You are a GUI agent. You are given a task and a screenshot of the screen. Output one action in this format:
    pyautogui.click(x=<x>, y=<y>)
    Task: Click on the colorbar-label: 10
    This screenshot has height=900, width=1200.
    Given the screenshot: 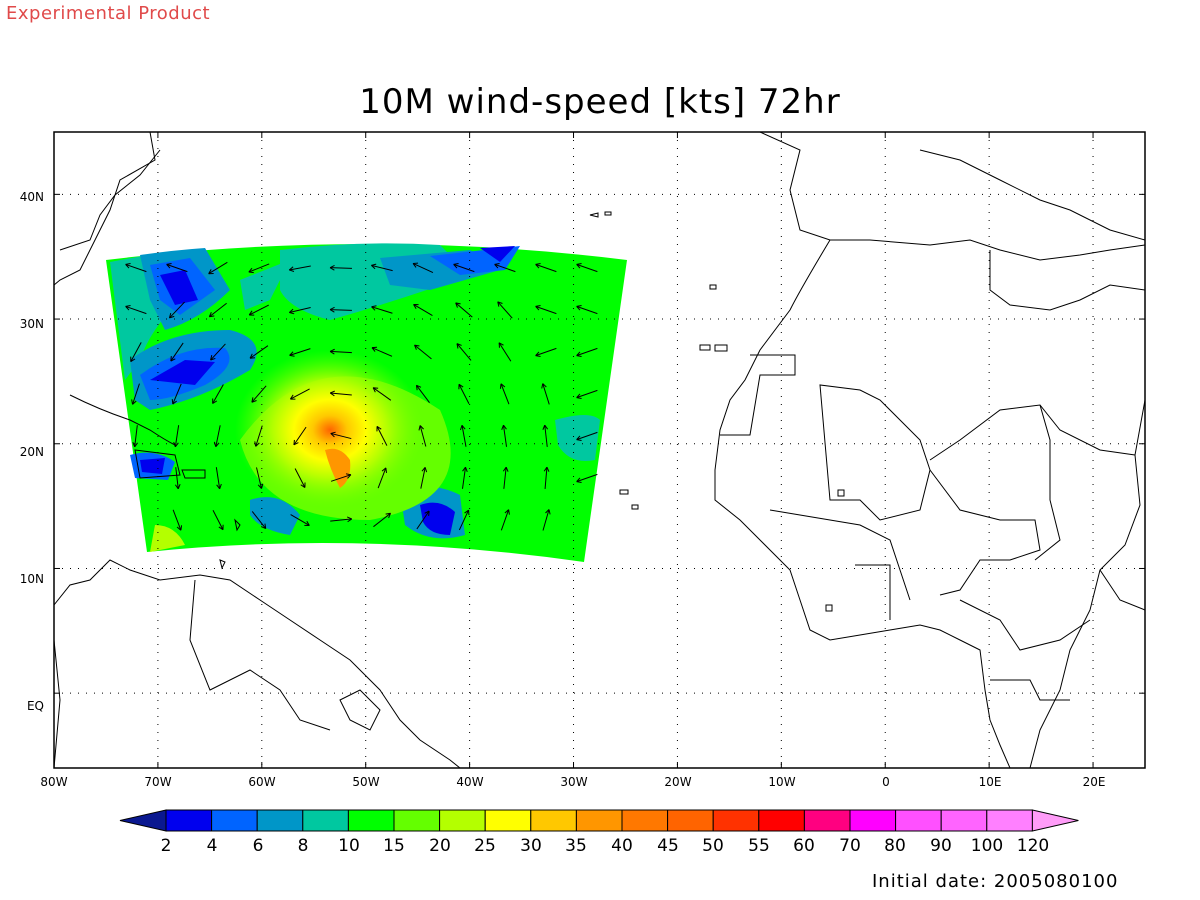 What is the action you would take?
    pyautogui.click(x=349, y=846)
    